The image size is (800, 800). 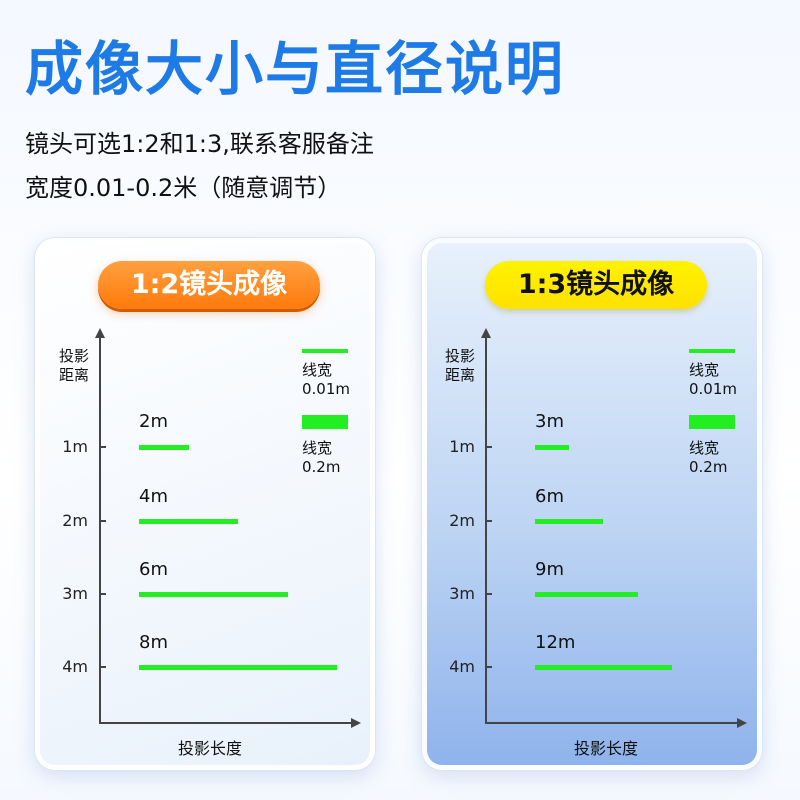 What do you see at coordinates (183, 188) in the screenshot?
I see `width-range-text: 宽度0.01-0.2米（随意调节）` at bounding box center [183, 188].